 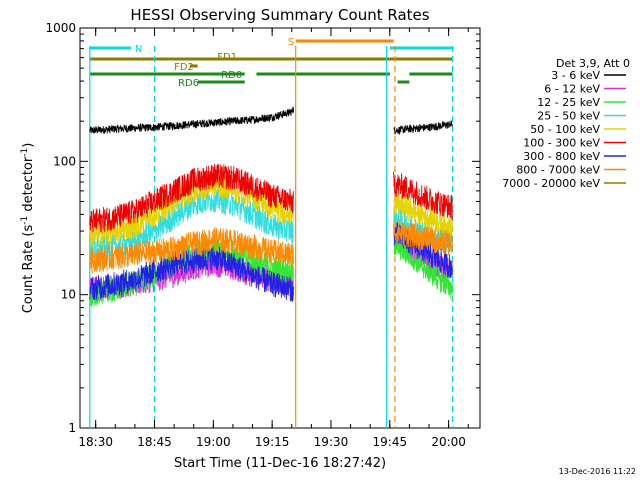 What do you see at coordinates (280, 463) in the screenshot?
I see `x-axis-label: Start Time (11-Dec-16 18:27:42)` at bounding box center [280, 463].